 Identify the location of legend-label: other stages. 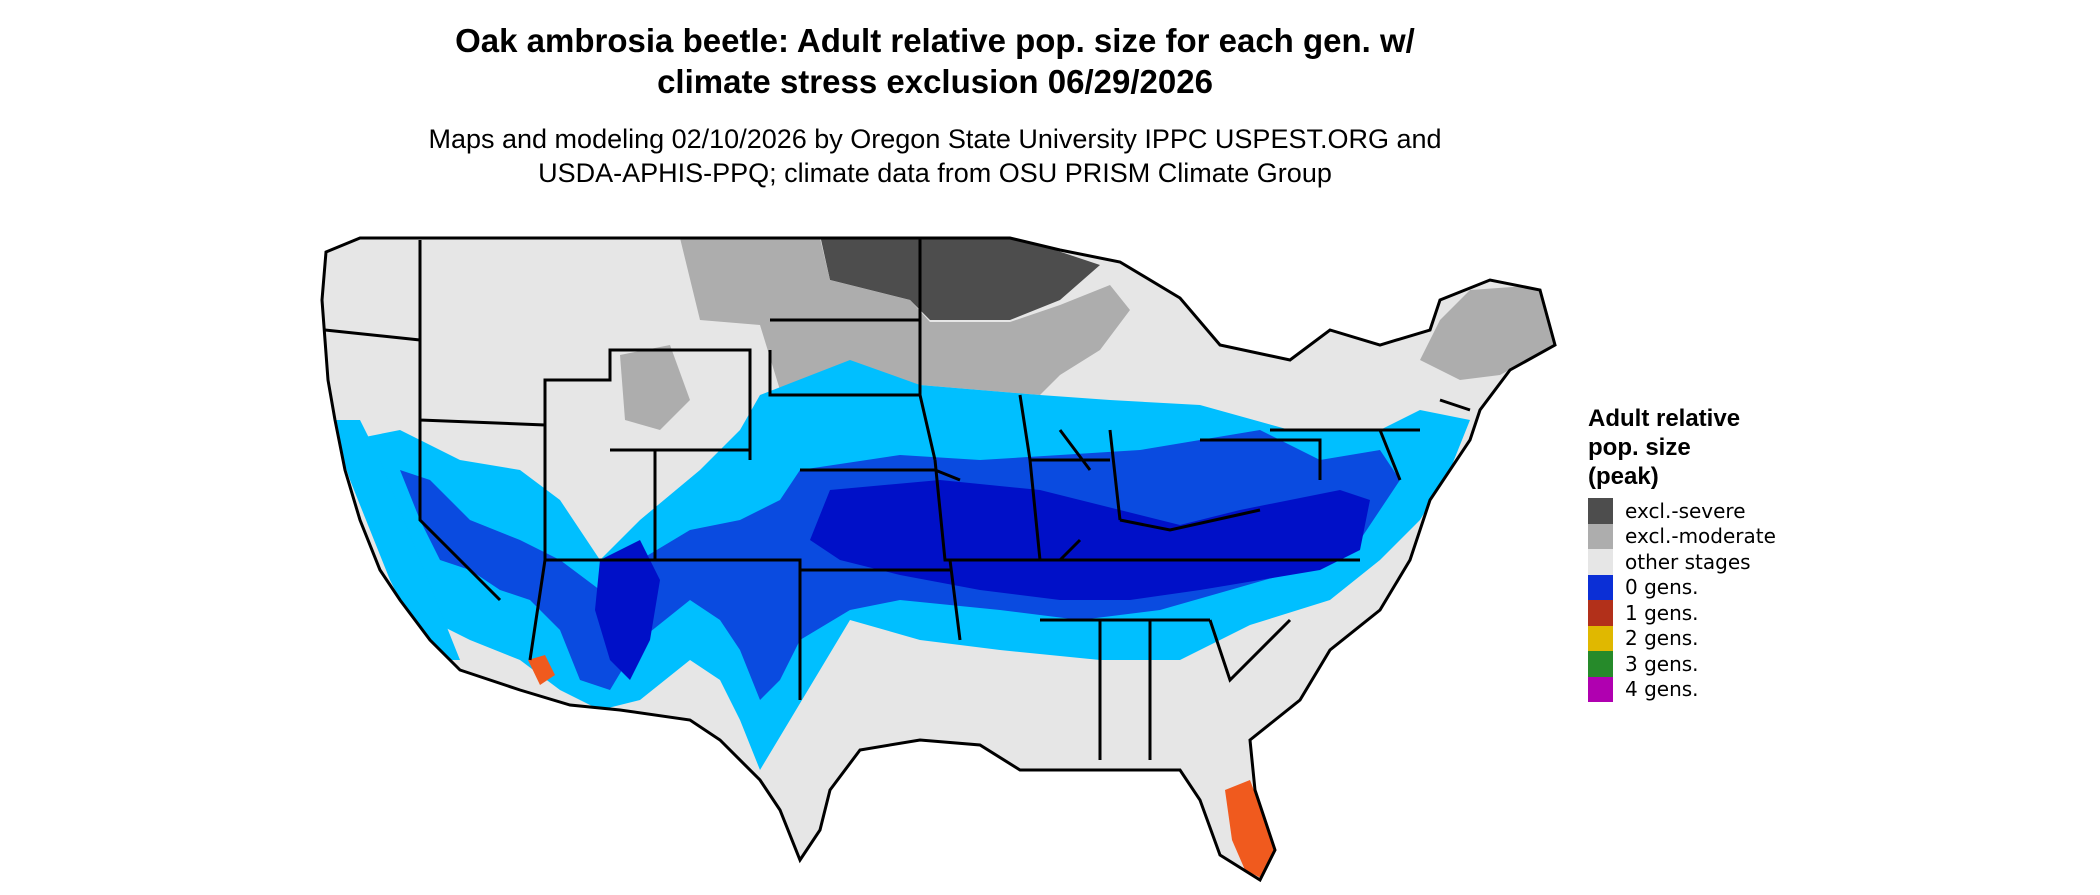
(1688, 561).